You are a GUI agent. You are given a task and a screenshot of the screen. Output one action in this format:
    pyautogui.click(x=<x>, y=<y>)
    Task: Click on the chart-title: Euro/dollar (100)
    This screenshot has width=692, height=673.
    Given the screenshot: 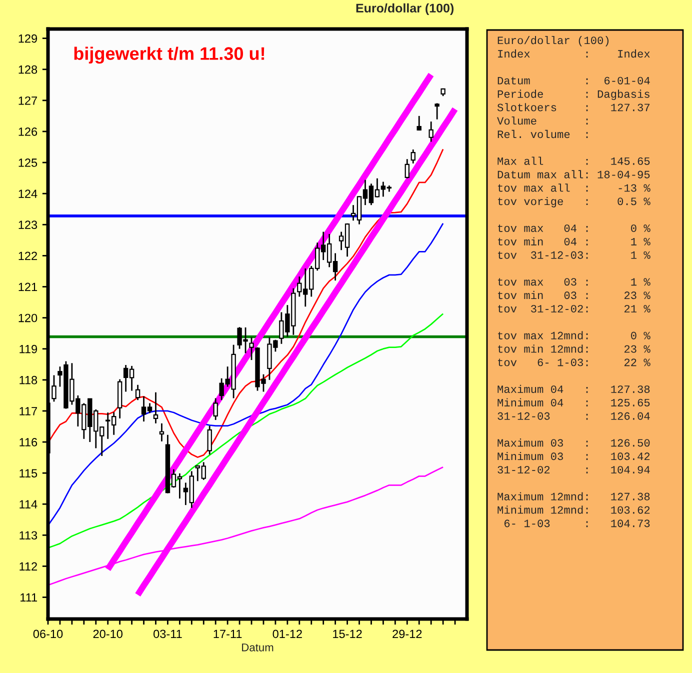 What is the action you would take?
    pyautogui.click(x=405, y=9)
    